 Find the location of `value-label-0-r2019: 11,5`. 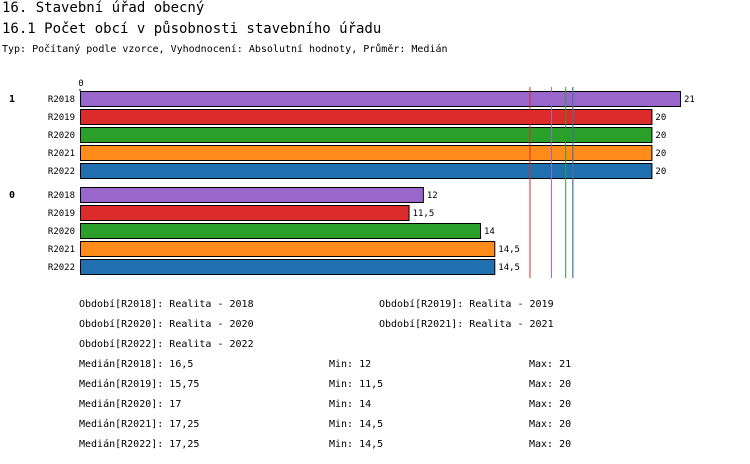

value-label-0-r2019: 11,5 is located at coordinates (424, 214).